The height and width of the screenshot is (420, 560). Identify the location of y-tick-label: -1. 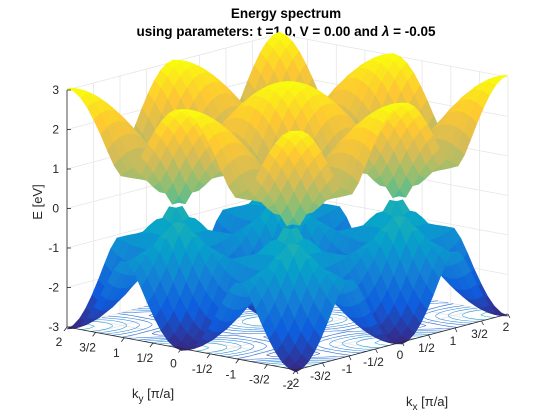
(230, 374).